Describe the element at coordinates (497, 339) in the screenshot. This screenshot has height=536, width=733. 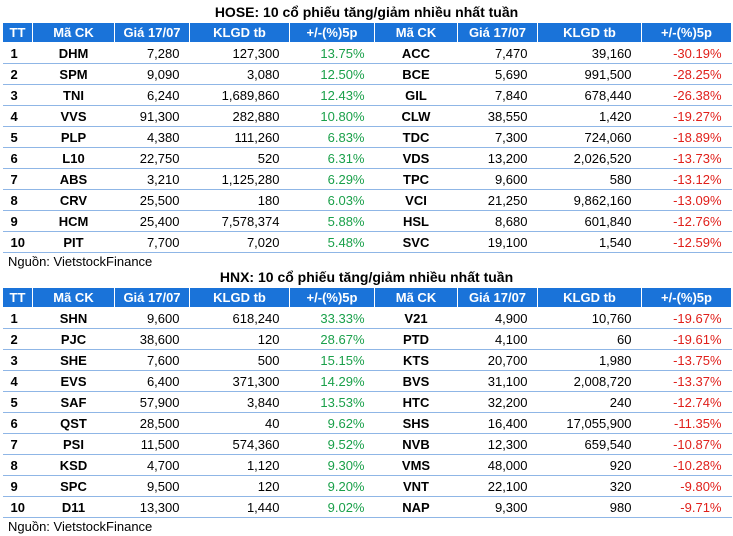
I see `loser-price-cell: 4,100` at that location.